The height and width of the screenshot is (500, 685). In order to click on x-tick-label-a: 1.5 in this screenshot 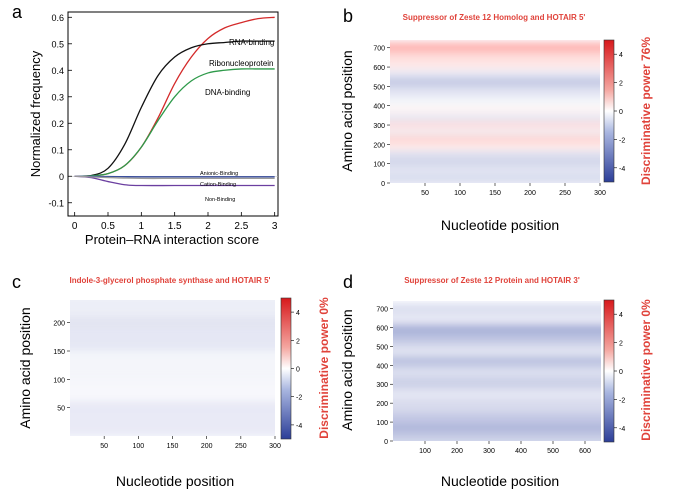, I will do `click(175, 226)`.